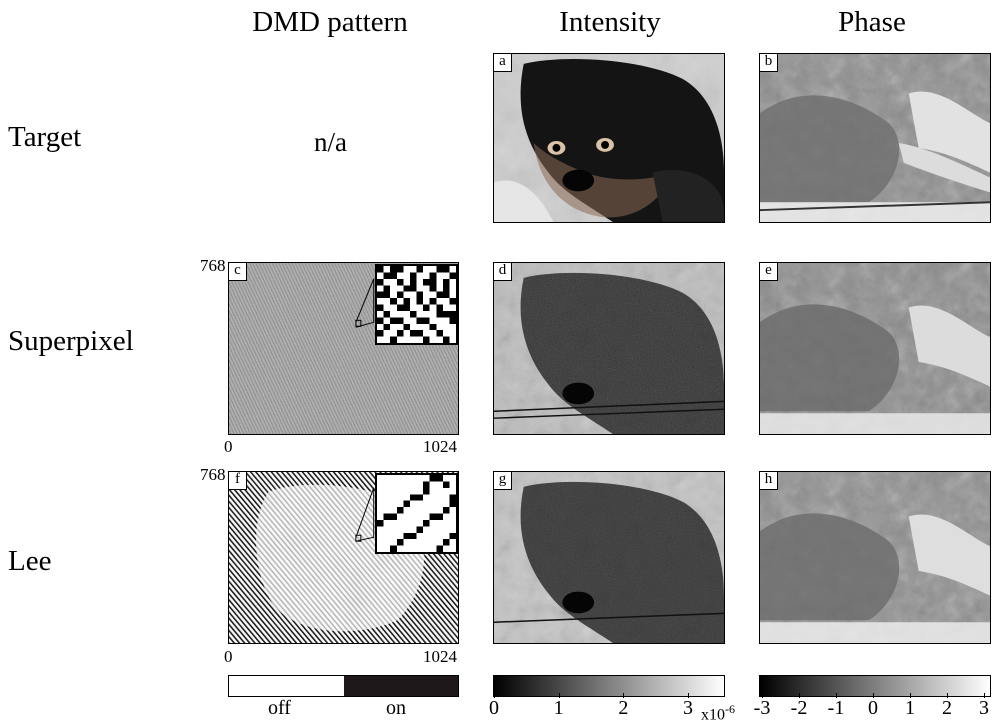 The height and width of the screenshot is (724, 992). I want to click on lee-zoom-inset, so click(416, 513).